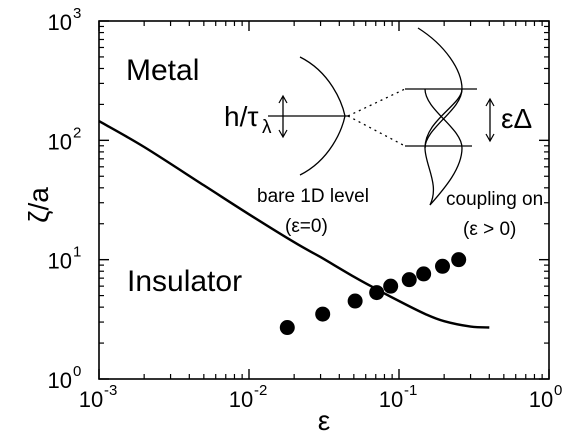 The image size is (581, 440). What do you see at coordinates (494, 199) in the screenshot?
I see `coupling-label: coupling on` at bounding box center [494, 199].